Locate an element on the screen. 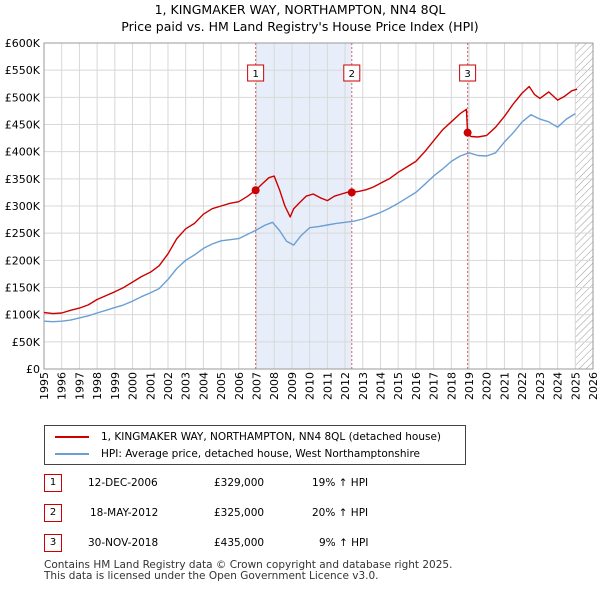 Image resolution: width=600 pixels, height=590 pixels. x-tick-label: 2014 is located at coordinates (380, 386).